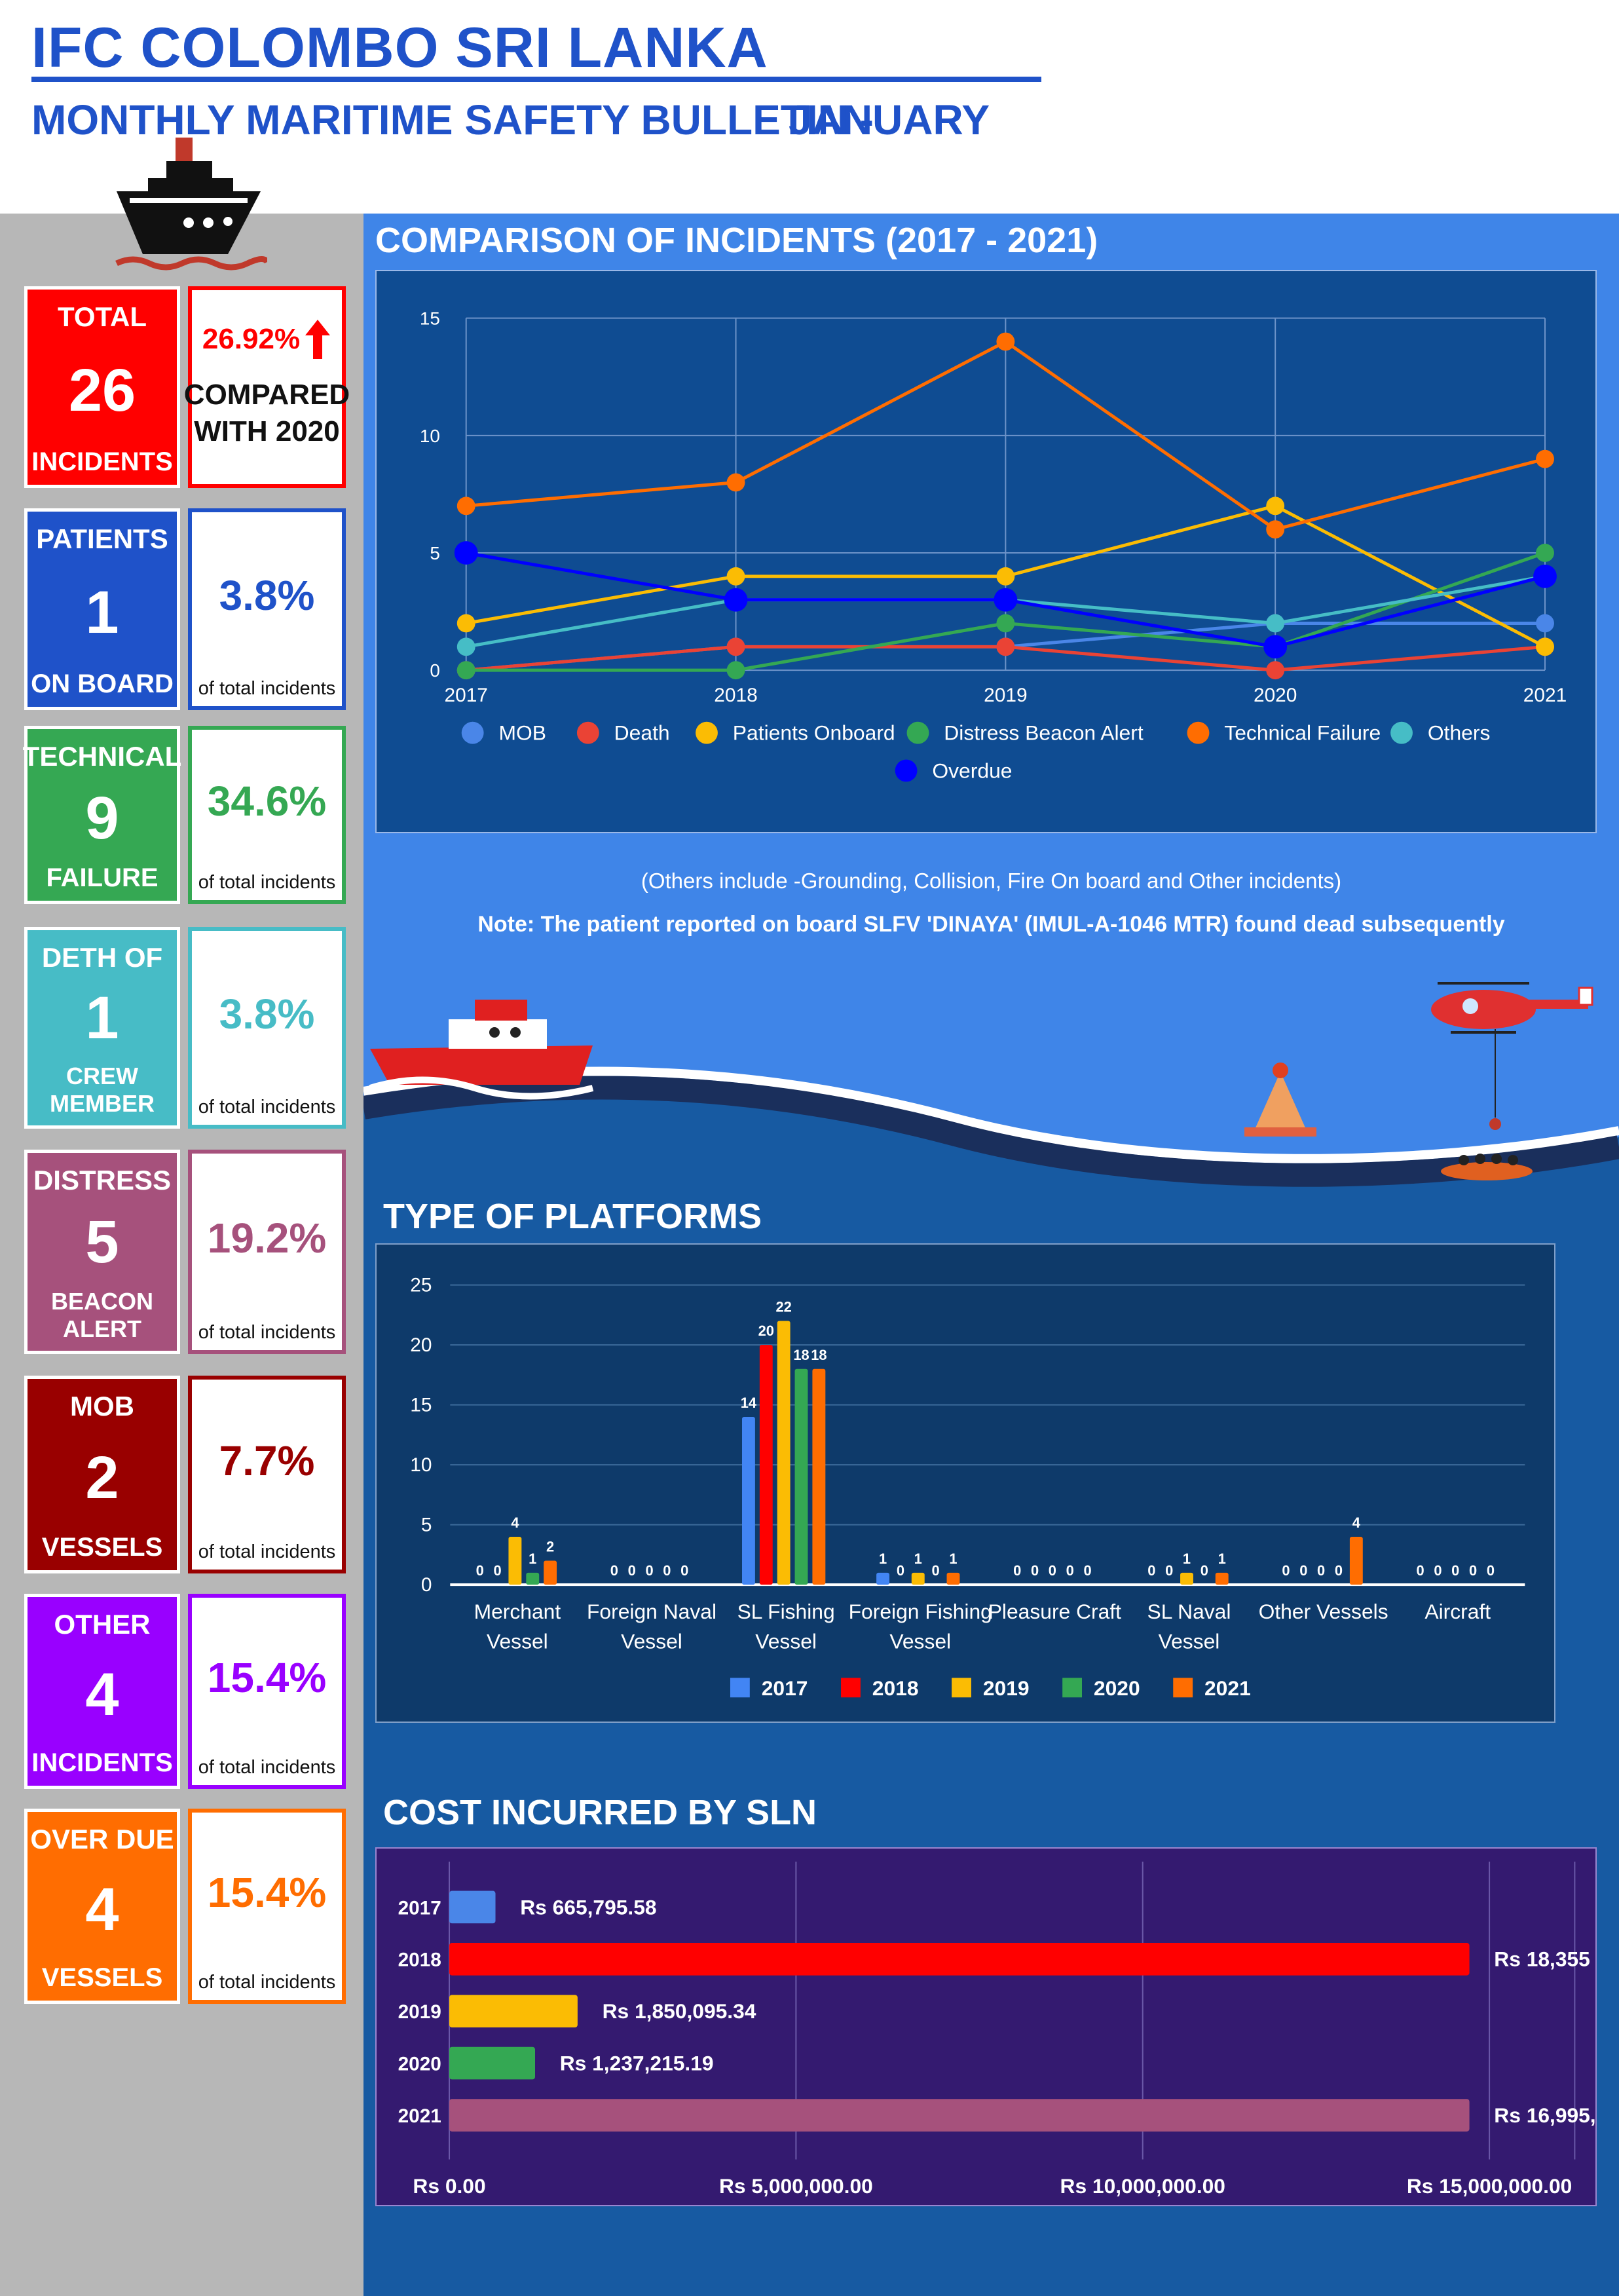 The width and height of the screenshot is (1619, 2296). I want to click on stat-card-percent-box: 3.8% of total incidents, so click(267, 609).